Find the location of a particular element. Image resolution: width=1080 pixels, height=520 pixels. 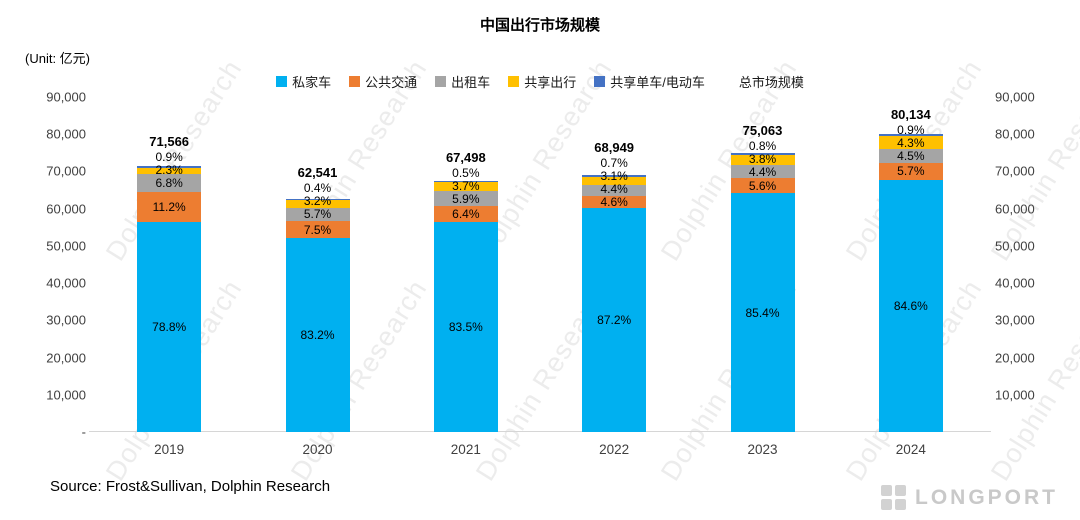

segment-label: 83.5% is located at coordinates (465, 327).